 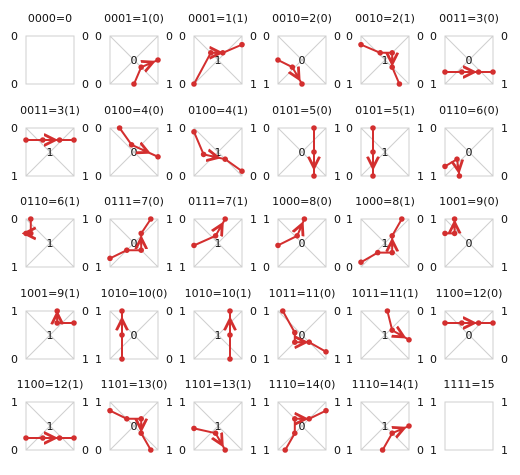 What do you see at coordinates (218, 417) in the screenshot?
I see `case-tile: 1101=13(1) 1 1 0 1 1` at bounding box center [218, 417].